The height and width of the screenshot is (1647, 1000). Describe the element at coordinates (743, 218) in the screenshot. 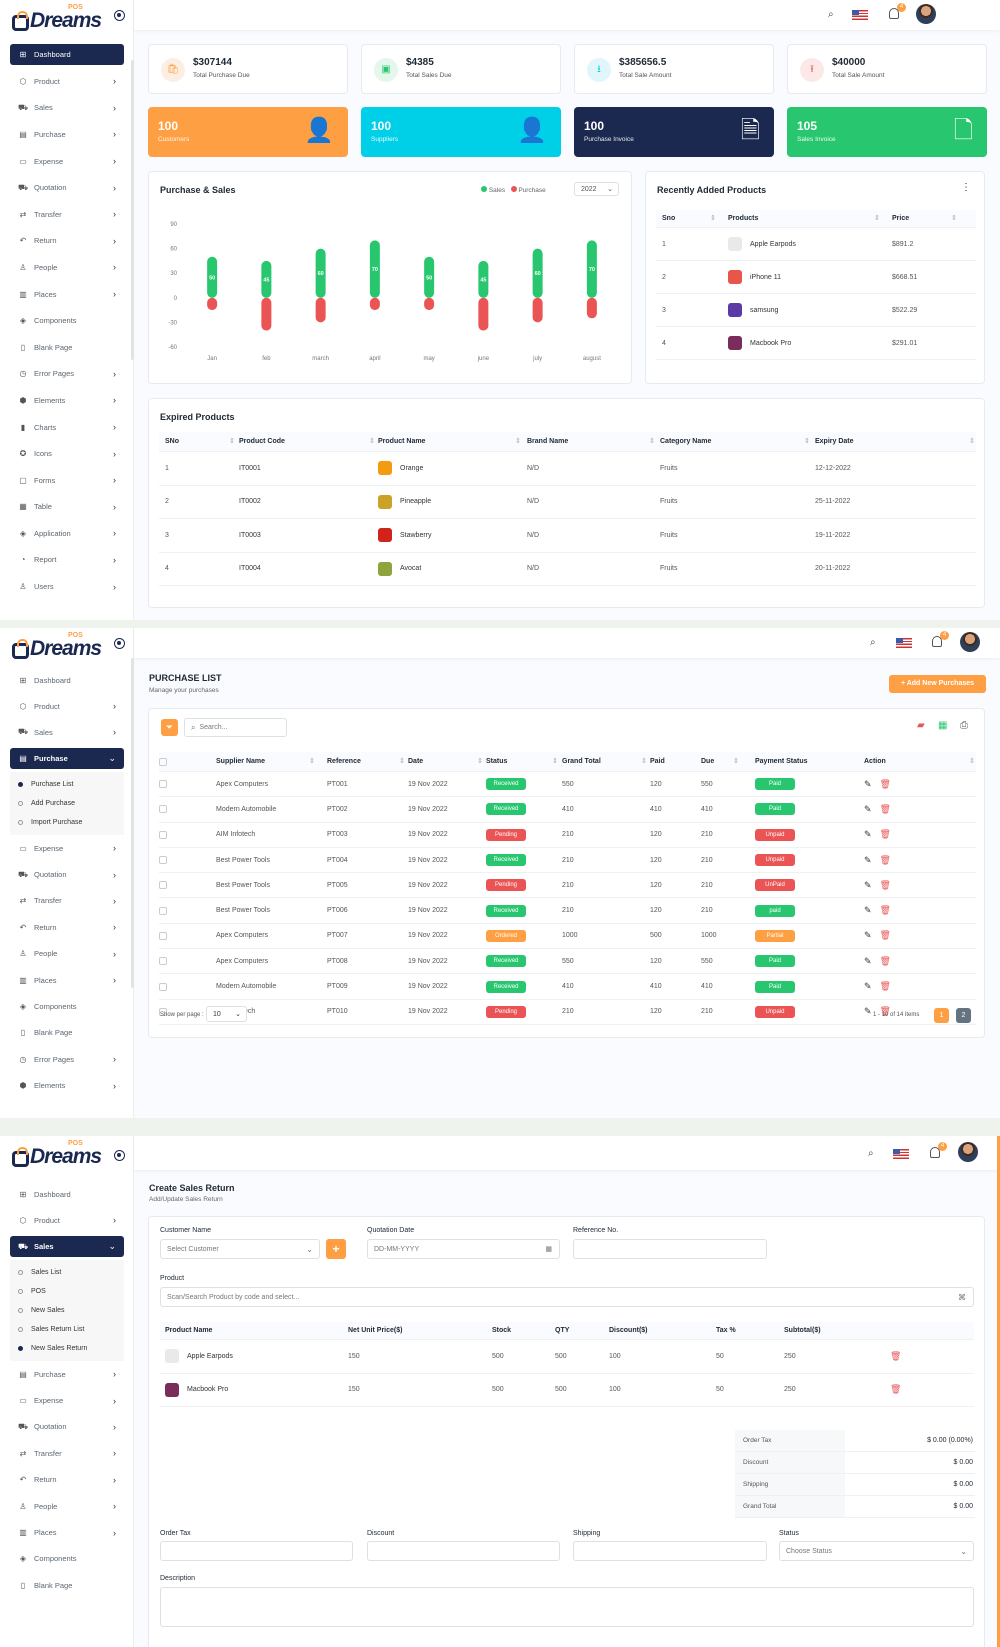

I see `column-header: Products` at that location.